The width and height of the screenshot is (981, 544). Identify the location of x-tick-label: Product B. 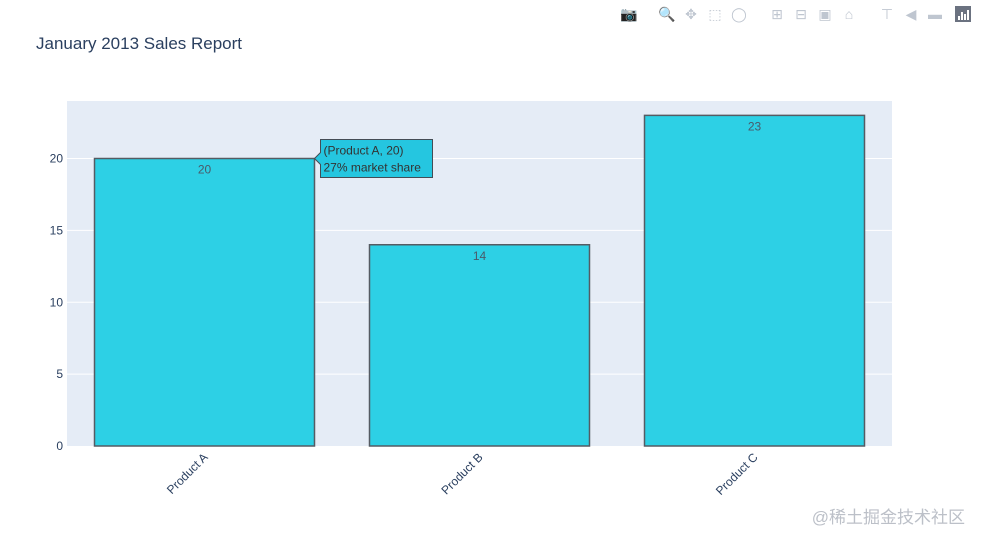
(461, 473).